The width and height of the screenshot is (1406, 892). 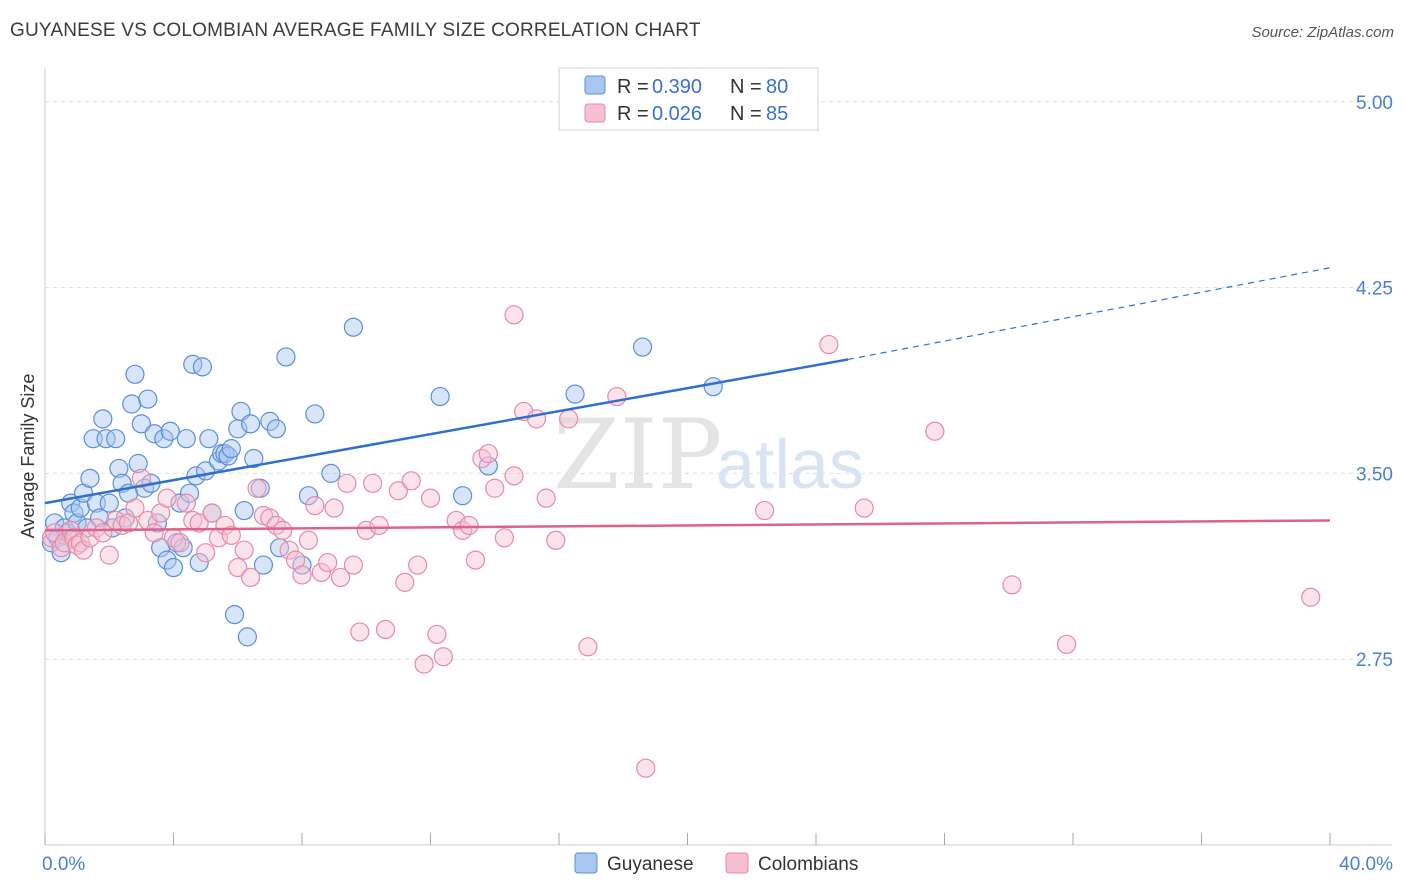 What do you see at coordinates (687, 525) in the screenshot?
I see `trend-line-colombians` at bounding box center [687, 525].